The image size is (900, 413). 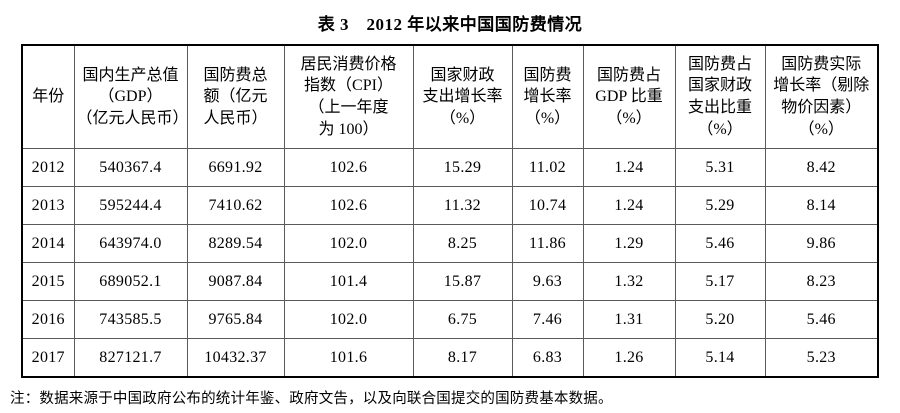 What do you see at coordinates (130, 167) in the screenshot?
I see `cell-gdp: 540367.4` at bounding box center [130, 167].